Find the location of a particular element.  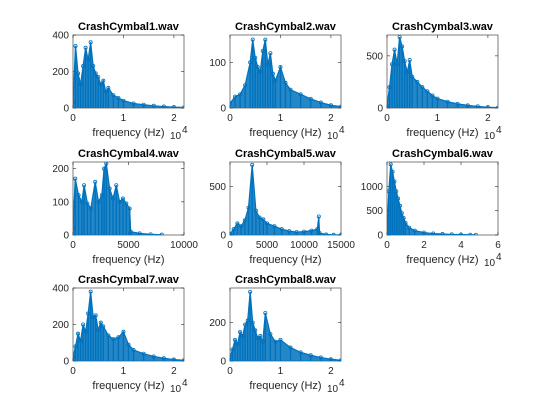

subplot-title: CrashCymbal6.wav is located at coordinates (443, 154).